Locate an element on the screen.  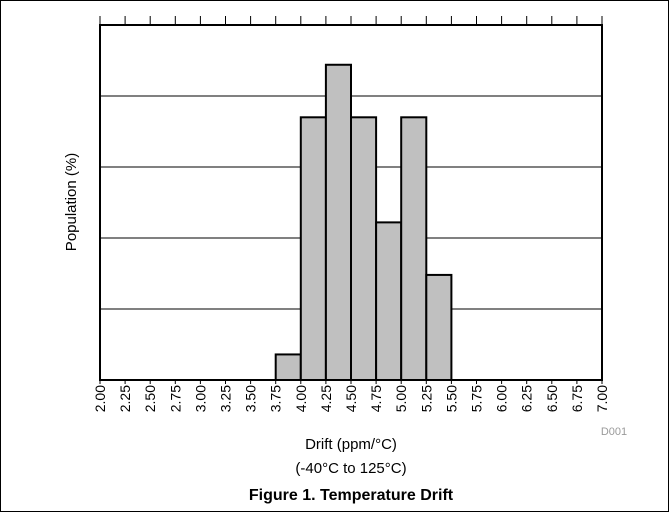
x-tick-label: 6.25 is located at coordinates (527, 398).